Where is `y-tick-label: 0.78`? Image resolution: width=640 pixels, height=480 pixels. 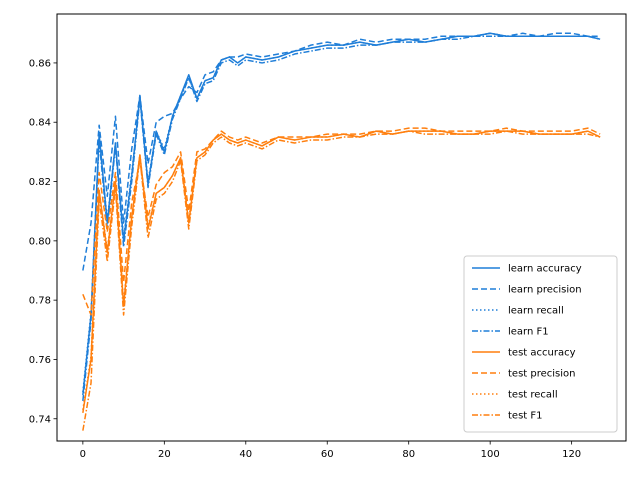
y-tick-label: 0.78 is located at coordinates (40, 301).